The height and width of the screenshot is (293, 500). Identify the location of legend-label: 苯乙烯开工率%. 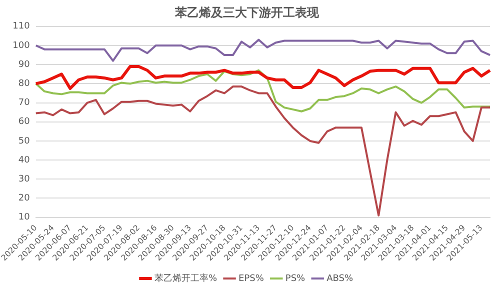
(186, 278).